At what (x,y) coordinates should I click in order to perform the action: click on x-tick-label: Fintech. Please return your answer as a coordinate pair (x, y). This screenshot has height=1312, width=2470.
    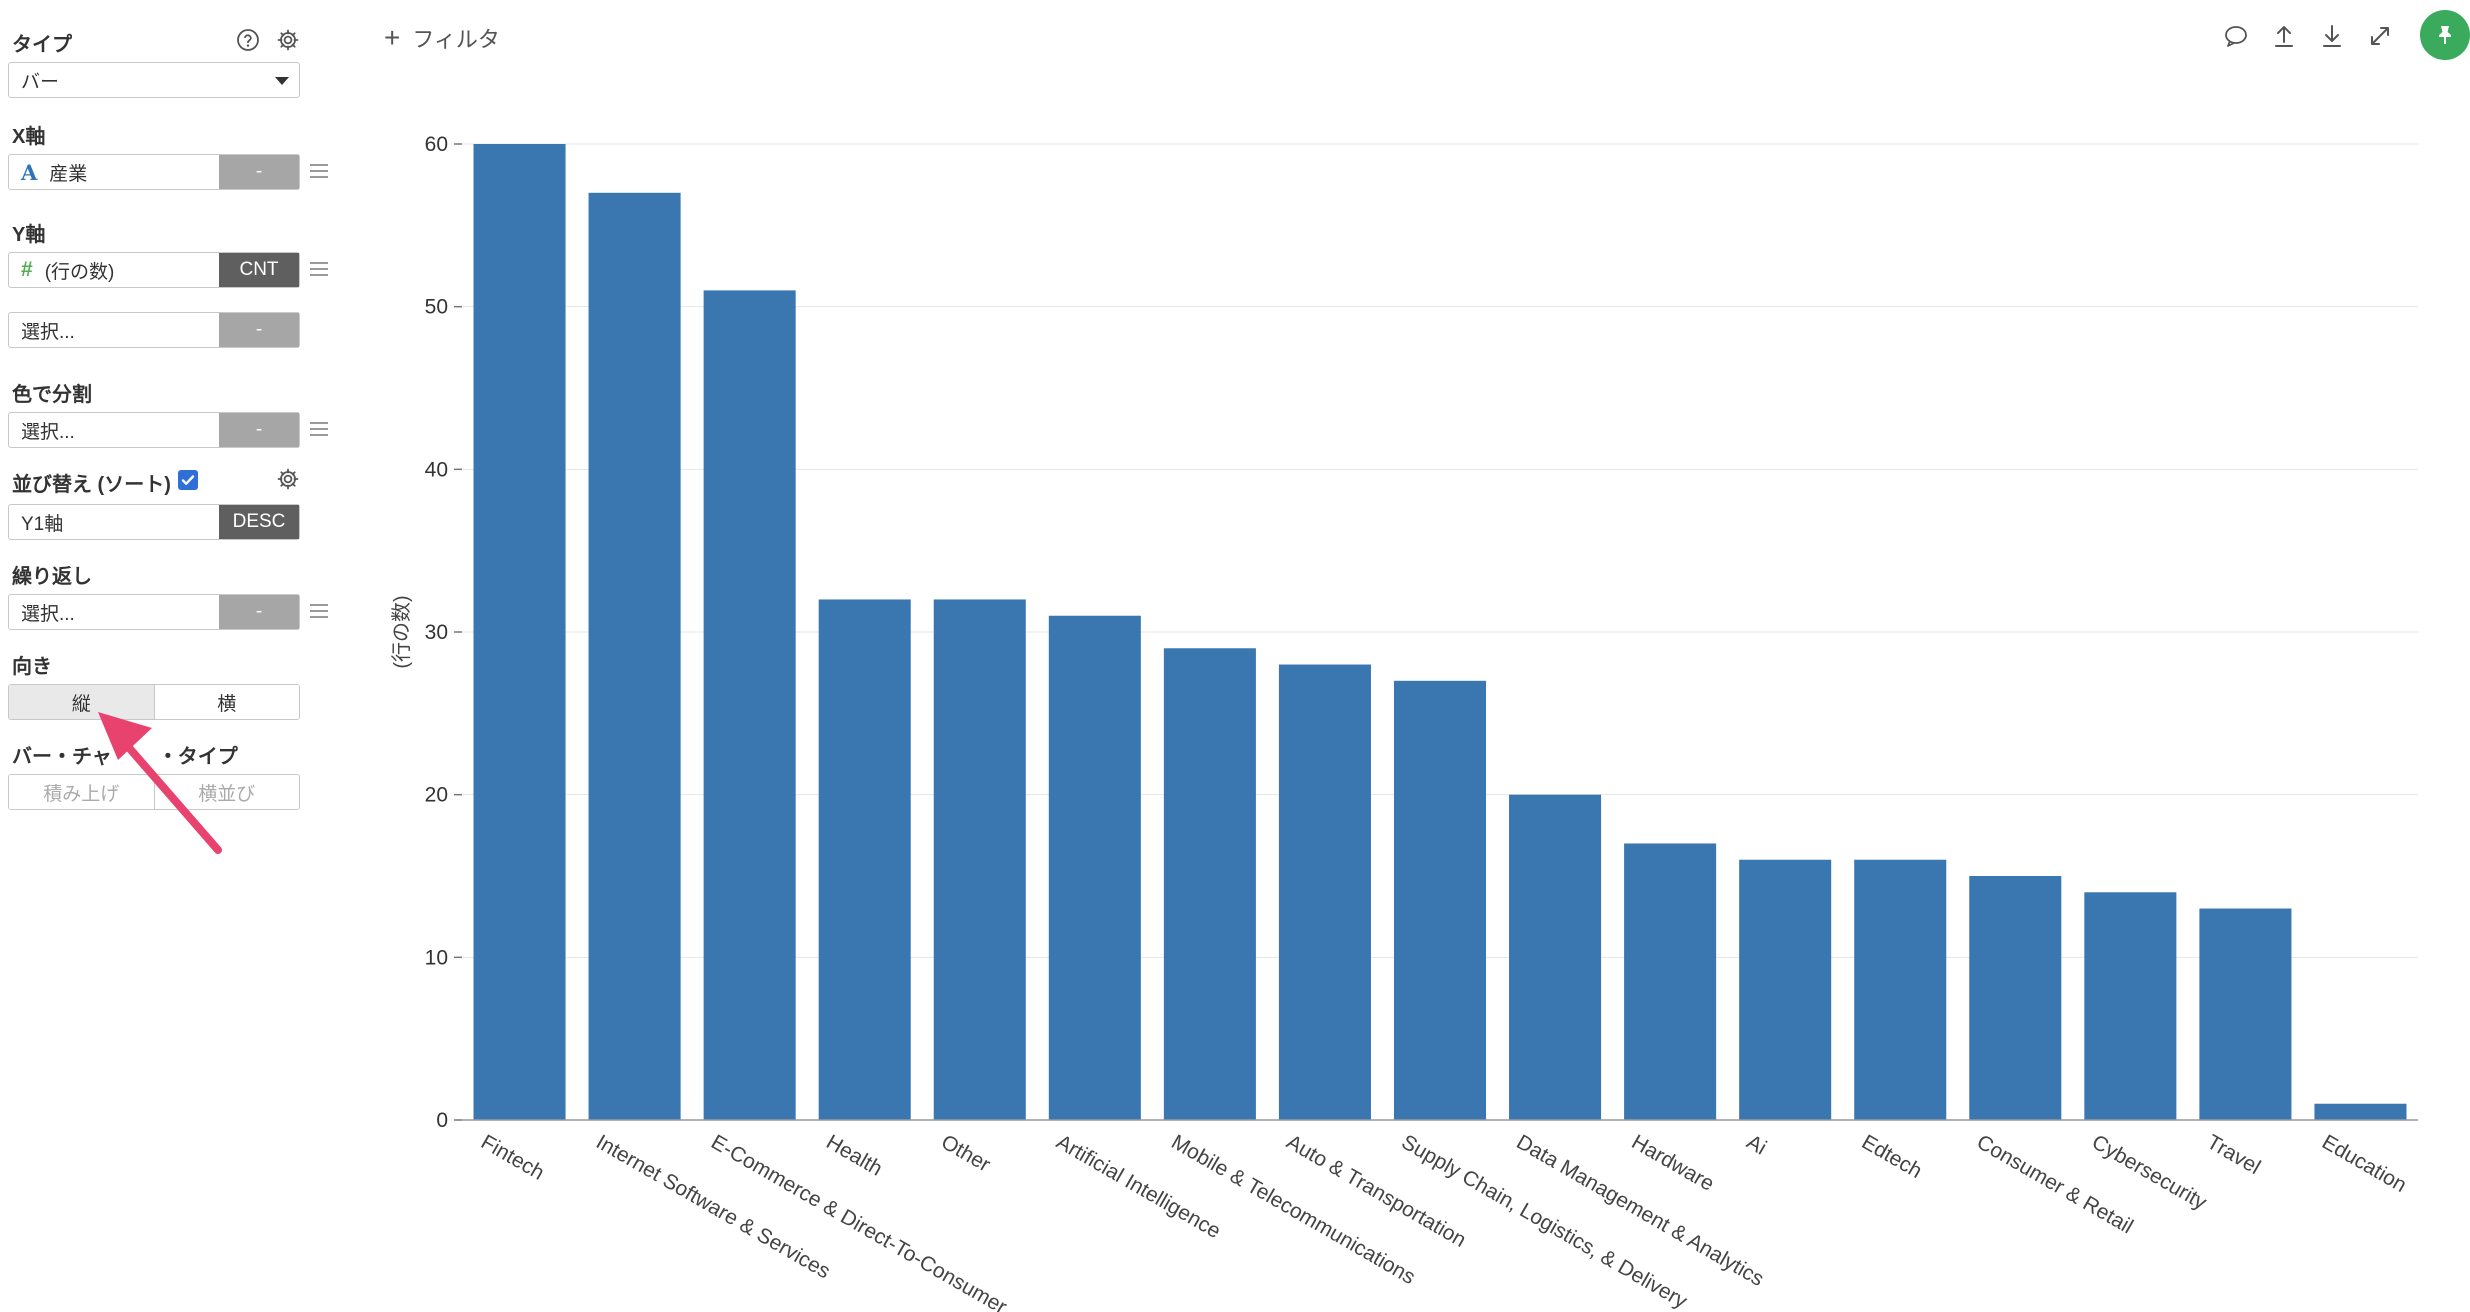
    Looking at the image, I should click on (512, 1157).